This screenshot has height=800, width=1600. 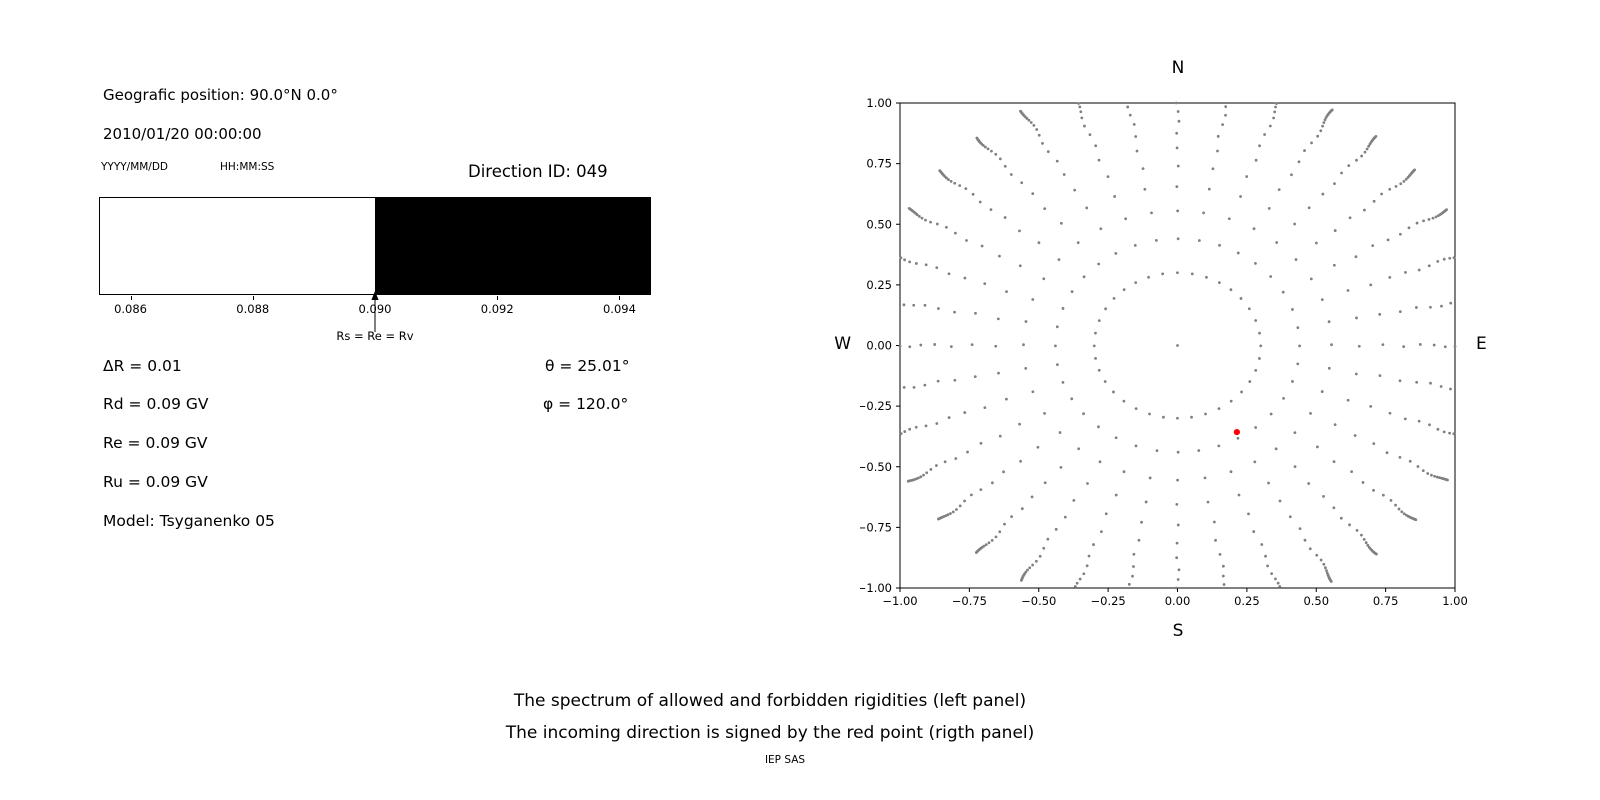 I want to click on spectrum-x-tick-label: 0.094, so click(x=619, y=309).